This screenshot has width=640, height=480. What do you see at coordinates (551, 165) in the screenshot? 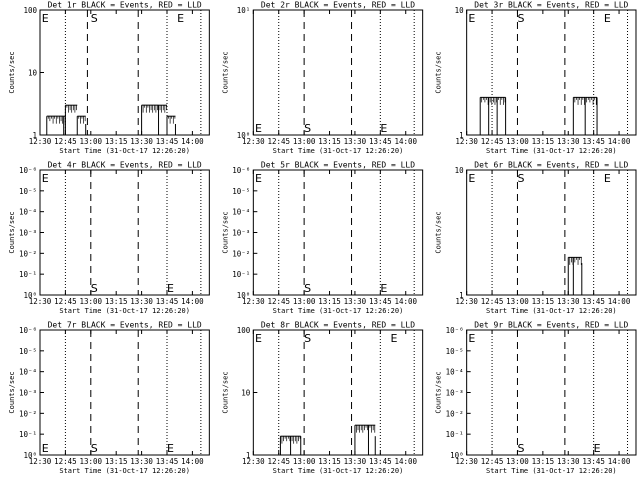
I see `panel-title: Det 6r BLACK = Events, RED = LLD` at bounding box center [551, 165].